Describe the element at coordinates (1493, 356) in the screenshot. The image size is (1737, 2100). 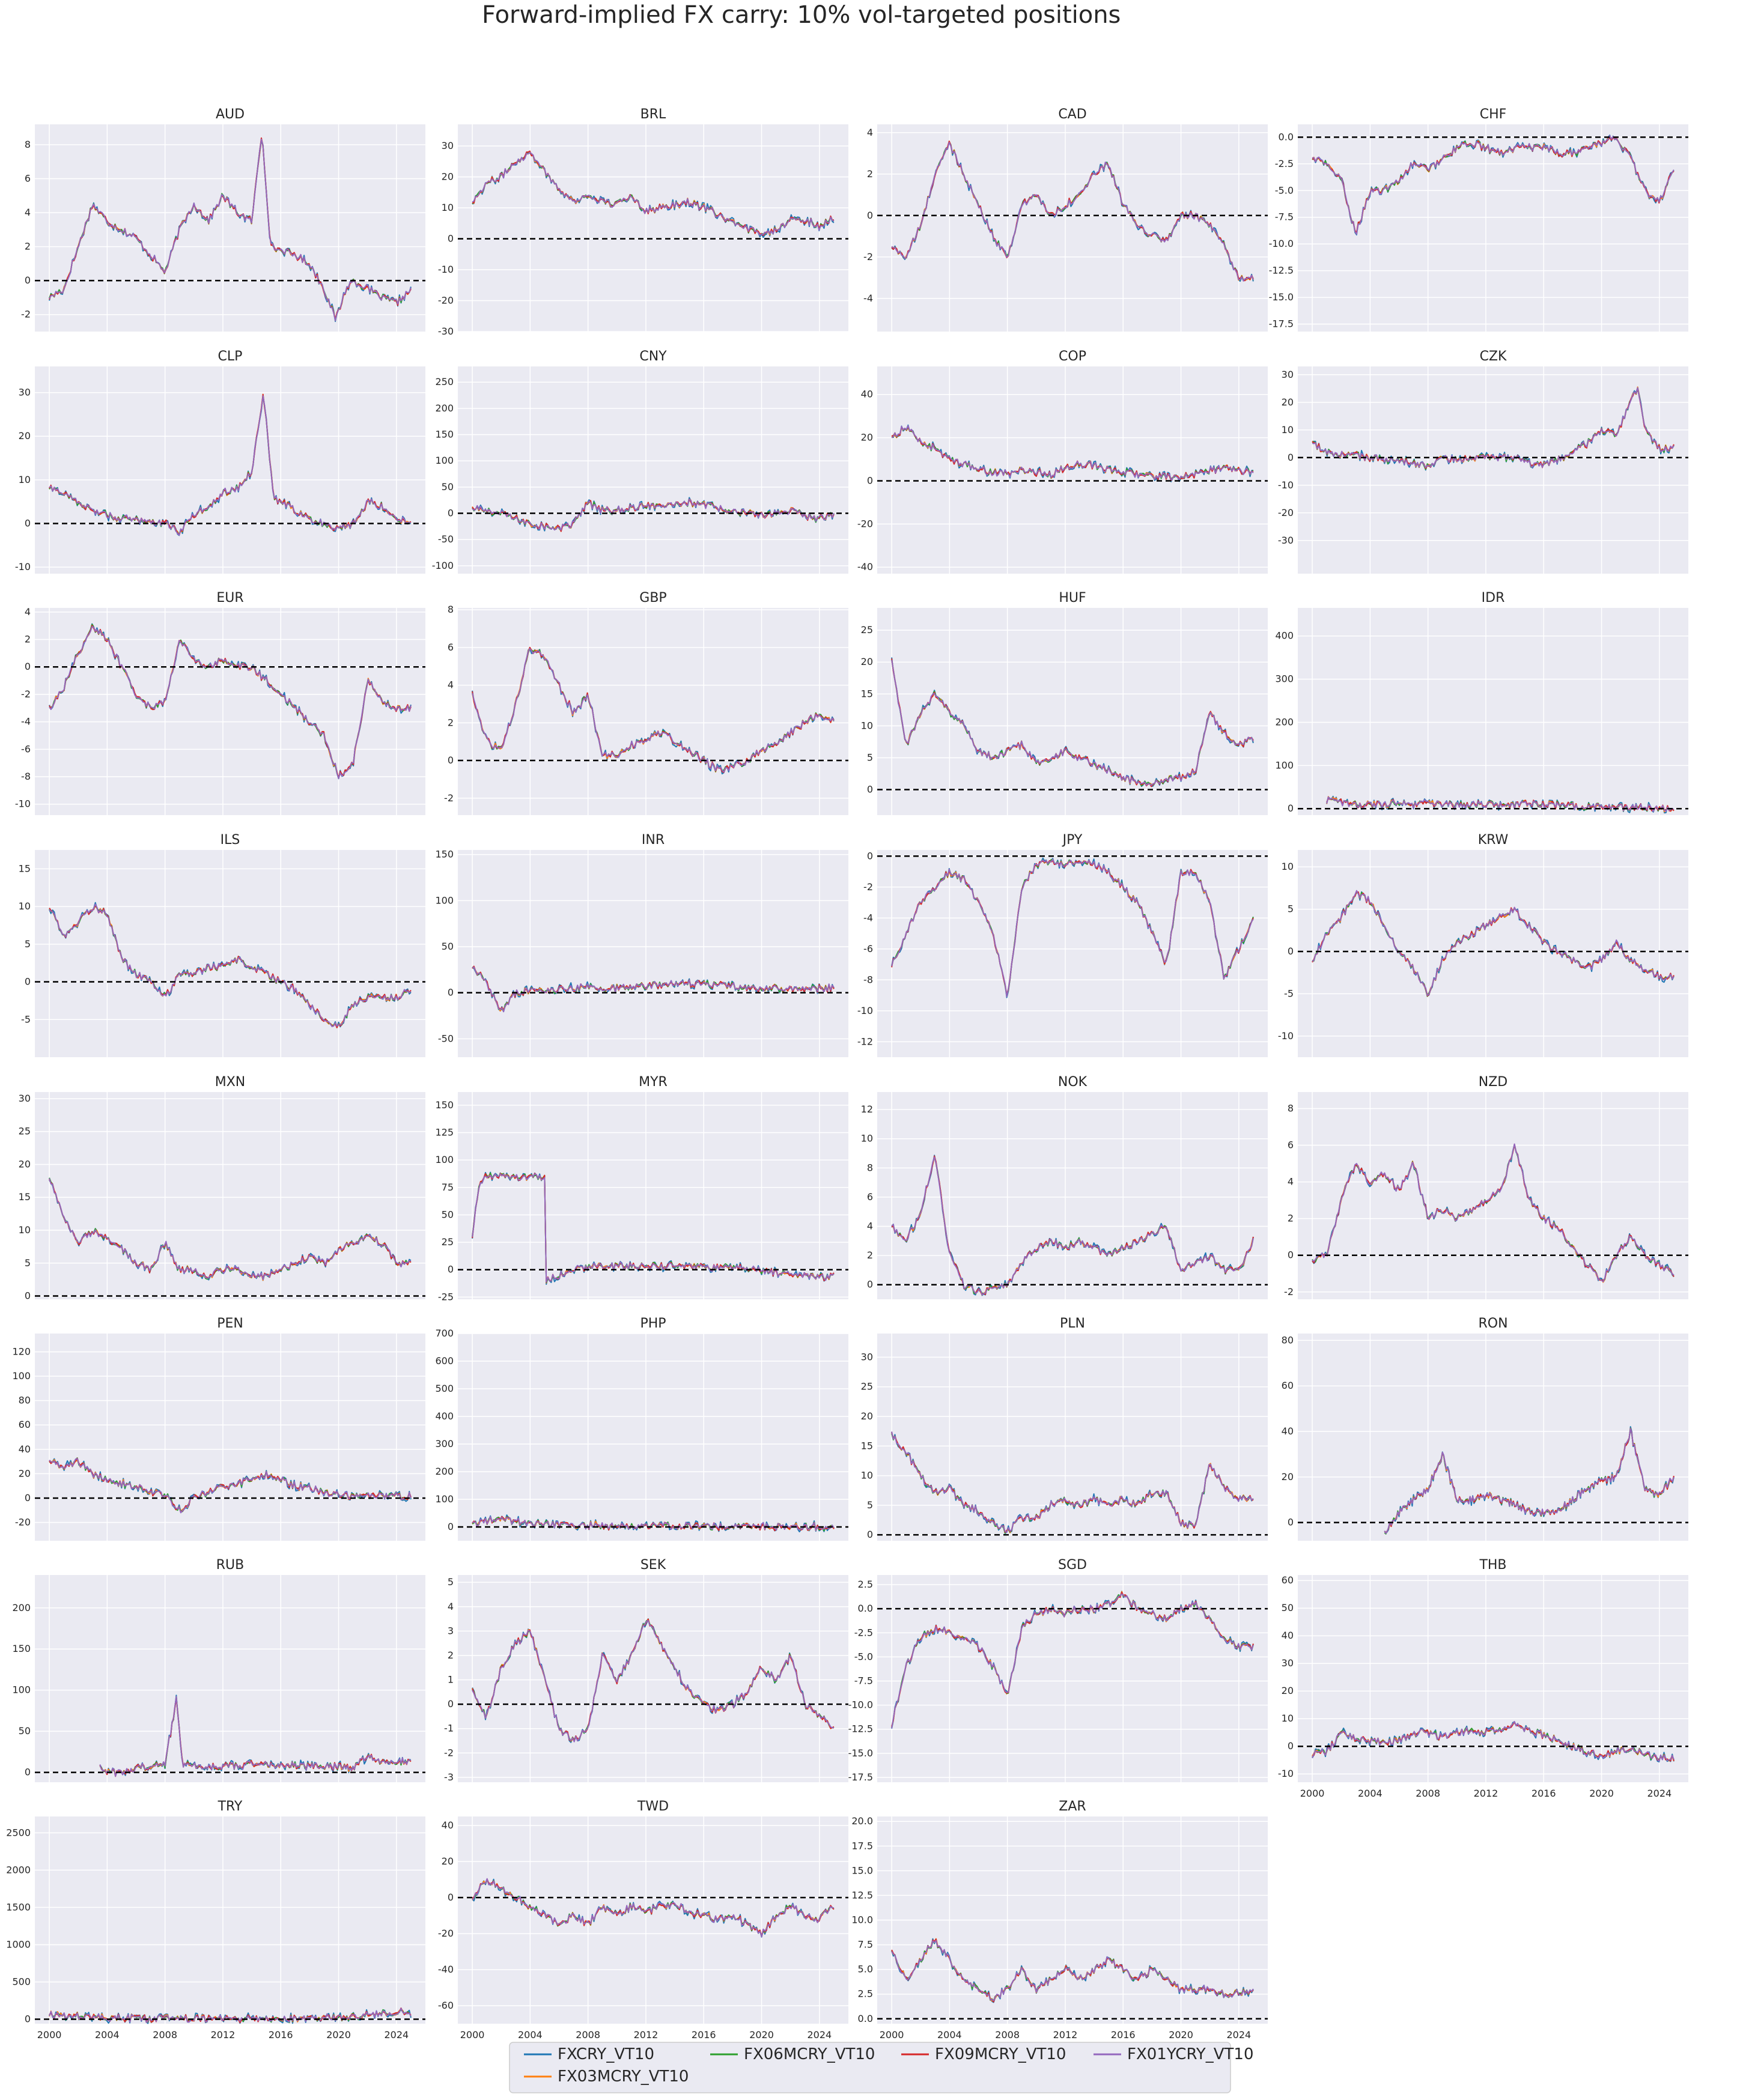
I see `panel-title-czk: CZK` at that location.